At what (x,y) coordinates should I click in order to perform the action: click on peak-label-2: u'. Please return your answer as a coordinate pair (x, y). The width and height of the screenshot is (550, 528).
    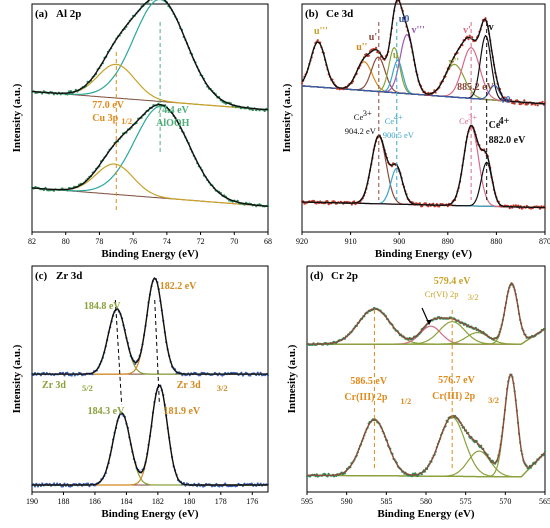
    Looking at the image, I should click on (373, 37).